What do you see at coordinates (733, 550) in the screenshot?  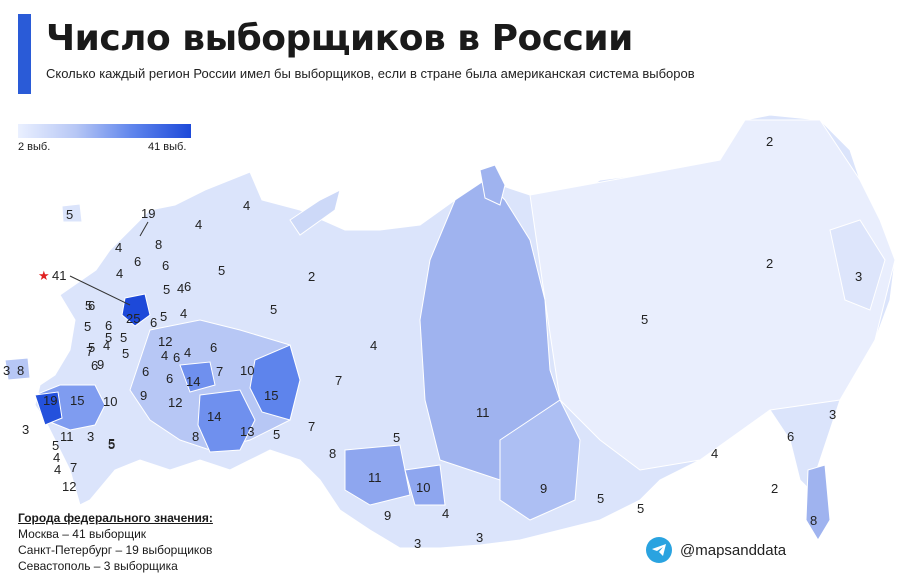 I see `brand-handle: @mapsanddata` at bounding box center [733, 550].